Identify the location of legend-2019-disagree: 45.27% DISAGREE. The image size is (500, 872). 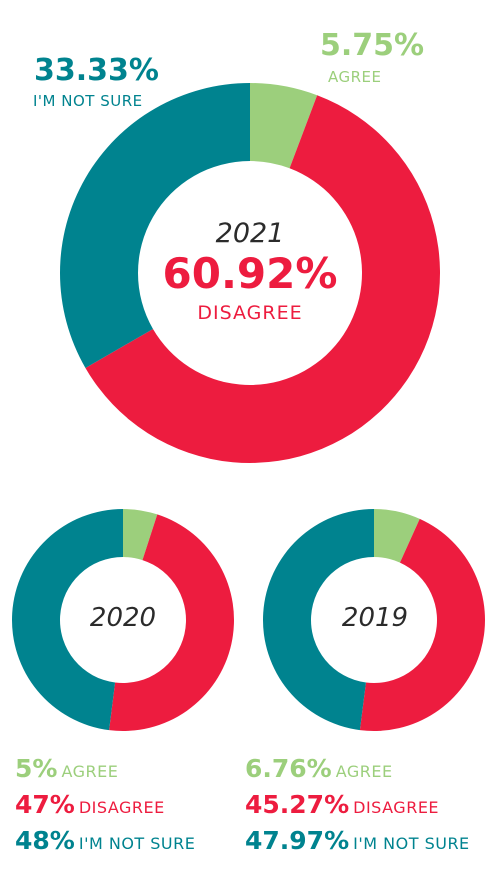
(357, 805).